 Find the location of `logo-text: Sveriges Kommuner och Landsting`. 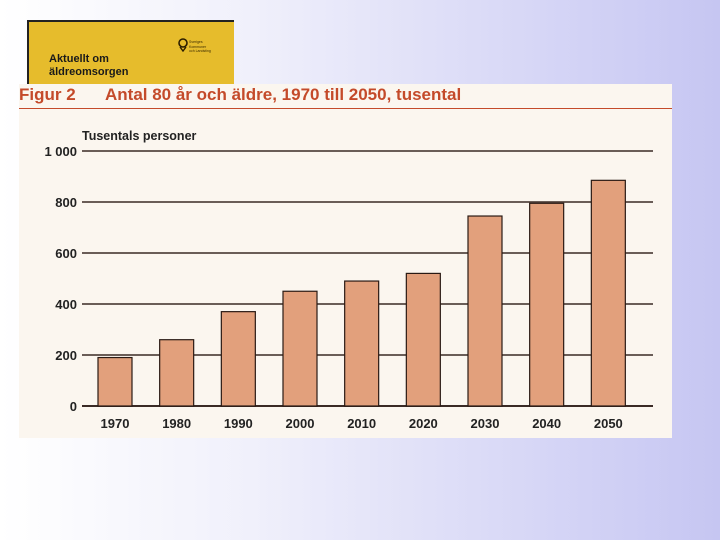

logo-text: Sveriges Kommuner och Landsting is located at coordinates (200, 47).